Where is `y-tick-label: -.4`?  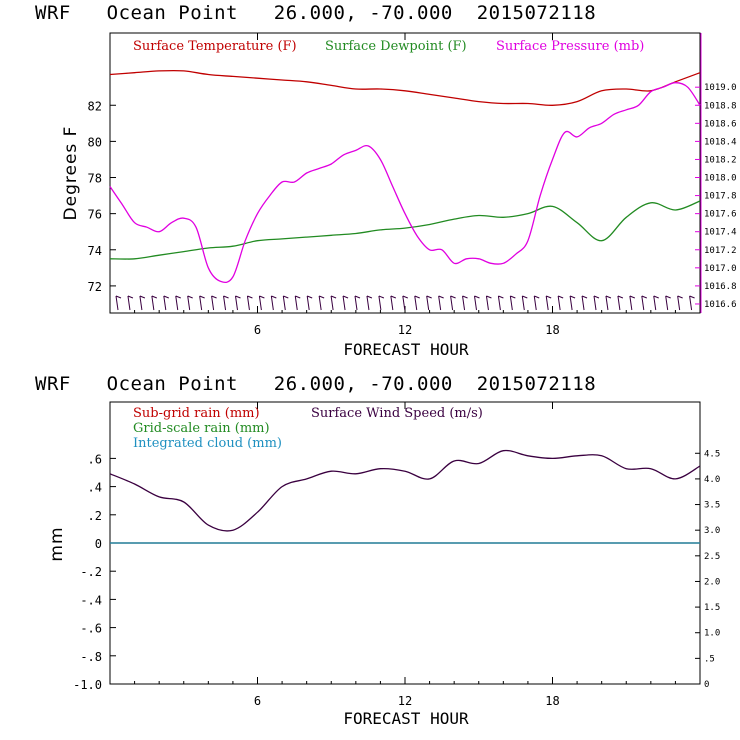
y-tick-label: -.4 is located at coordinates (91, 600).